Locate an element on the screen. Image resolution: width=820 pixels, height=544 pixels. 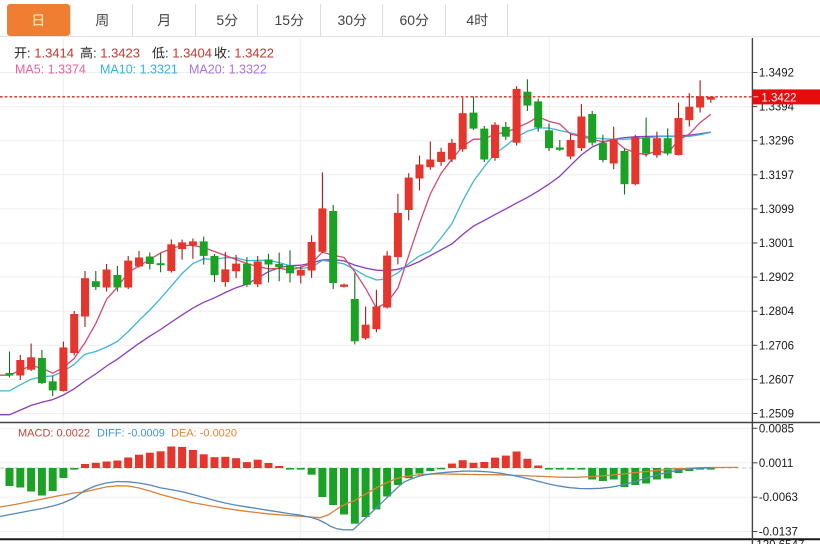
svg-text: 6 is located at coordinates (403, 20).